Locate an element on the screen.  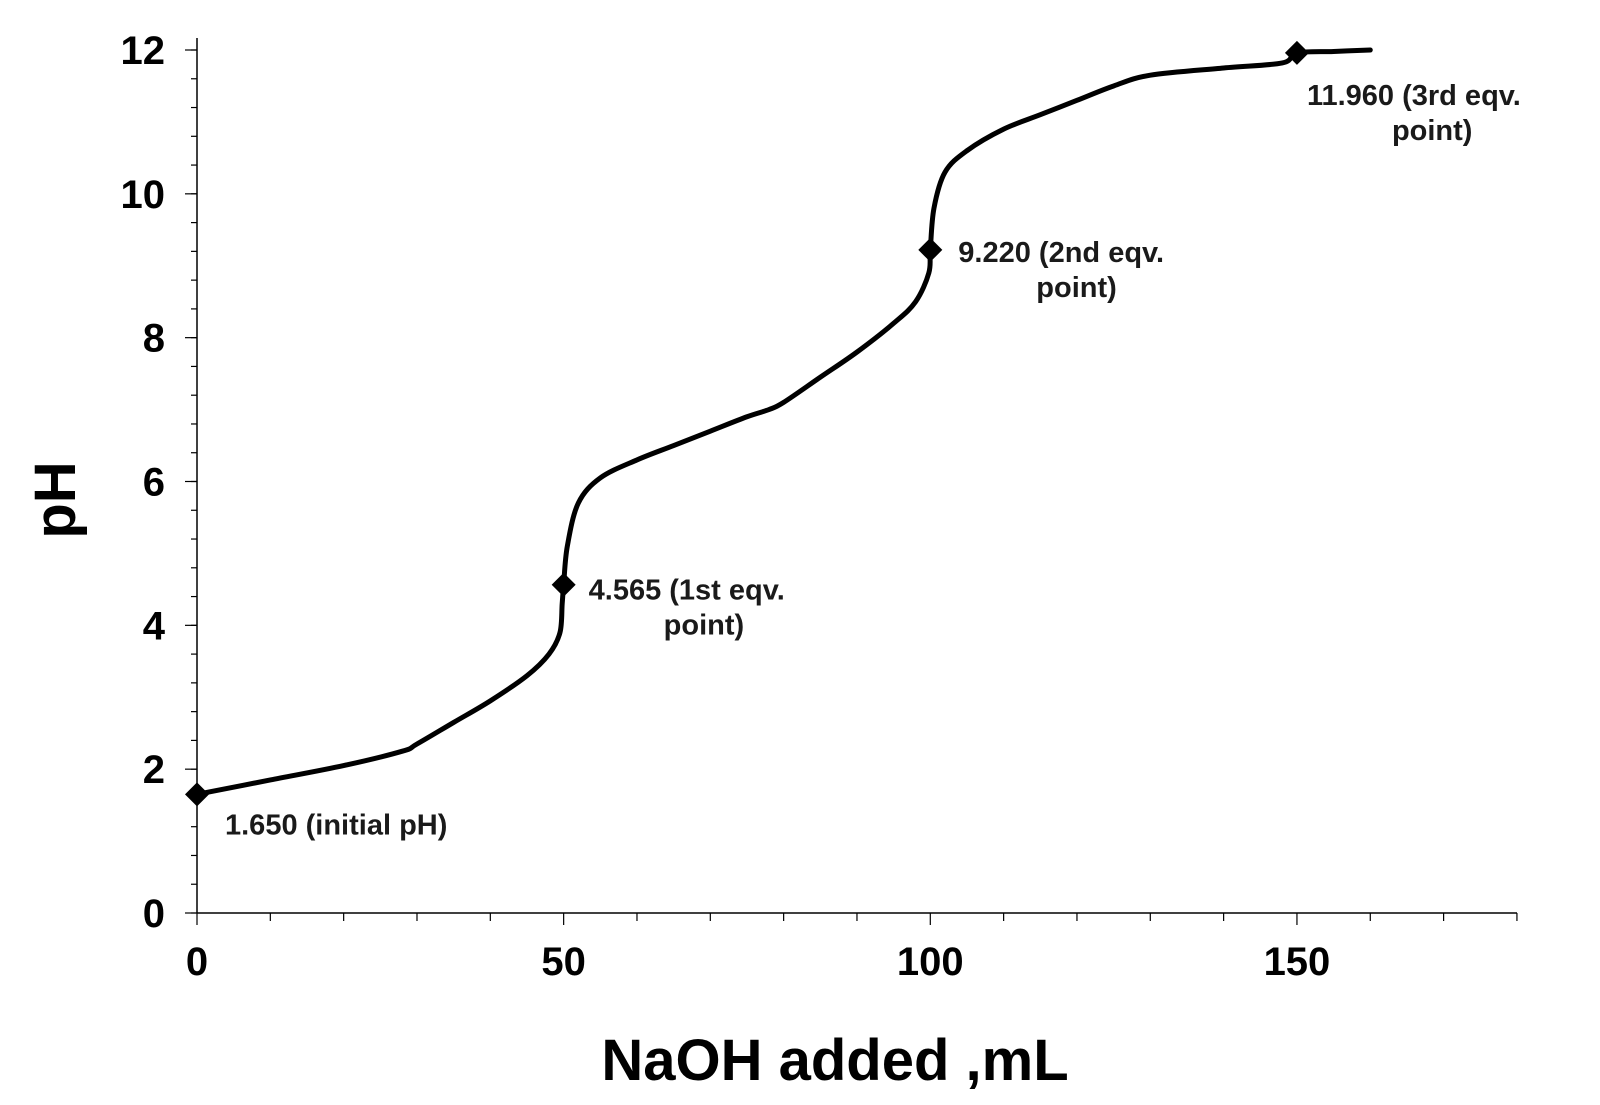
y-tick-label: 2 is located at coordinates (154, 770).